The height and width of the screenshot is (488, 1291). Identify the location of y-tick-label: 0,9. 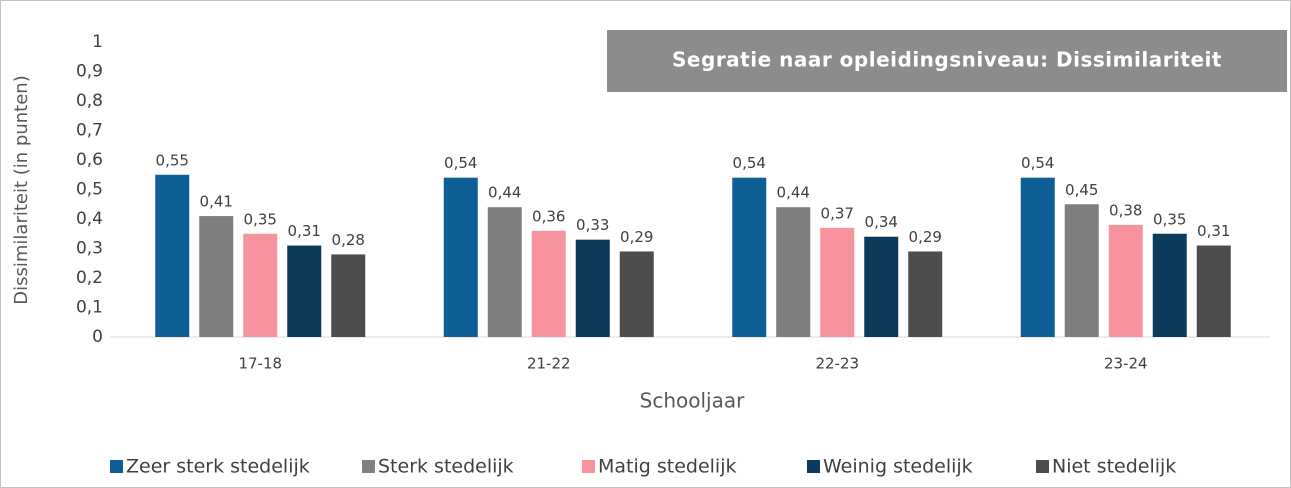
(89, 72).